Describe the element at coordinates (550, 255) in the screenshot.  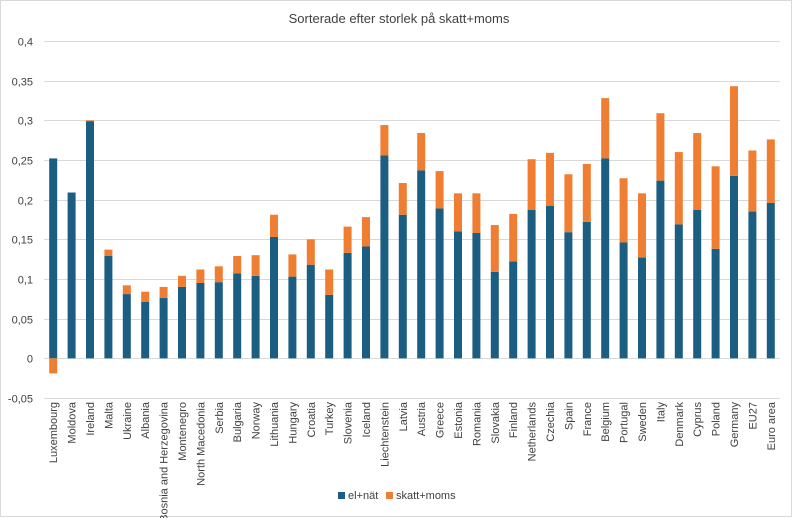
I see `bar-group-czechia` at that location.